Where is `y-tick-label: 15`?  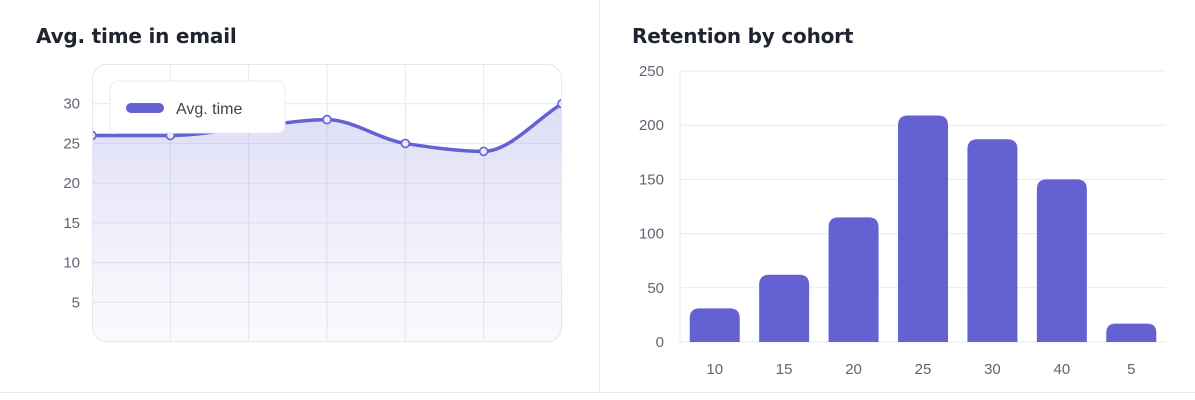 y-tick-label: 15 is located at coordinates (71, 223).